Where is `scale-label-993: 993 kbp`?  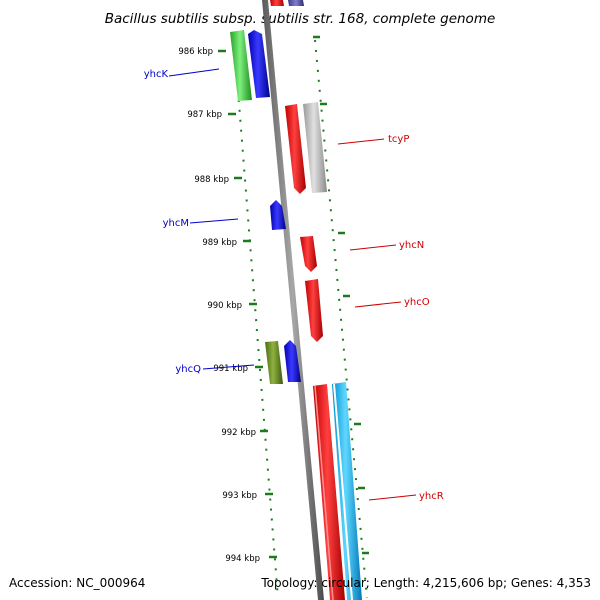
scale-label-993: 993 kbp is located at coordinates (239, 496).